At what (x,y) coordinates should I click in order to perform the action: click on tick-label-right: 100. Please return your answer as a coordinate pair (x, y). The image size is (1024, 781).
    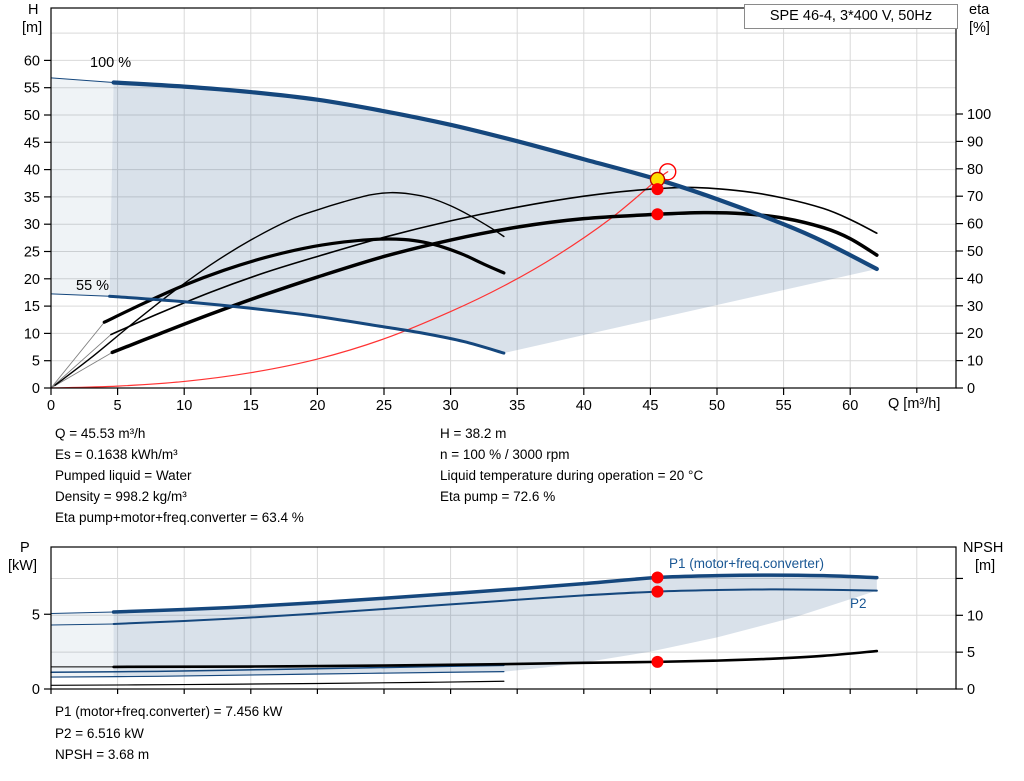
    Looking at the image, I should click on (979, 115).